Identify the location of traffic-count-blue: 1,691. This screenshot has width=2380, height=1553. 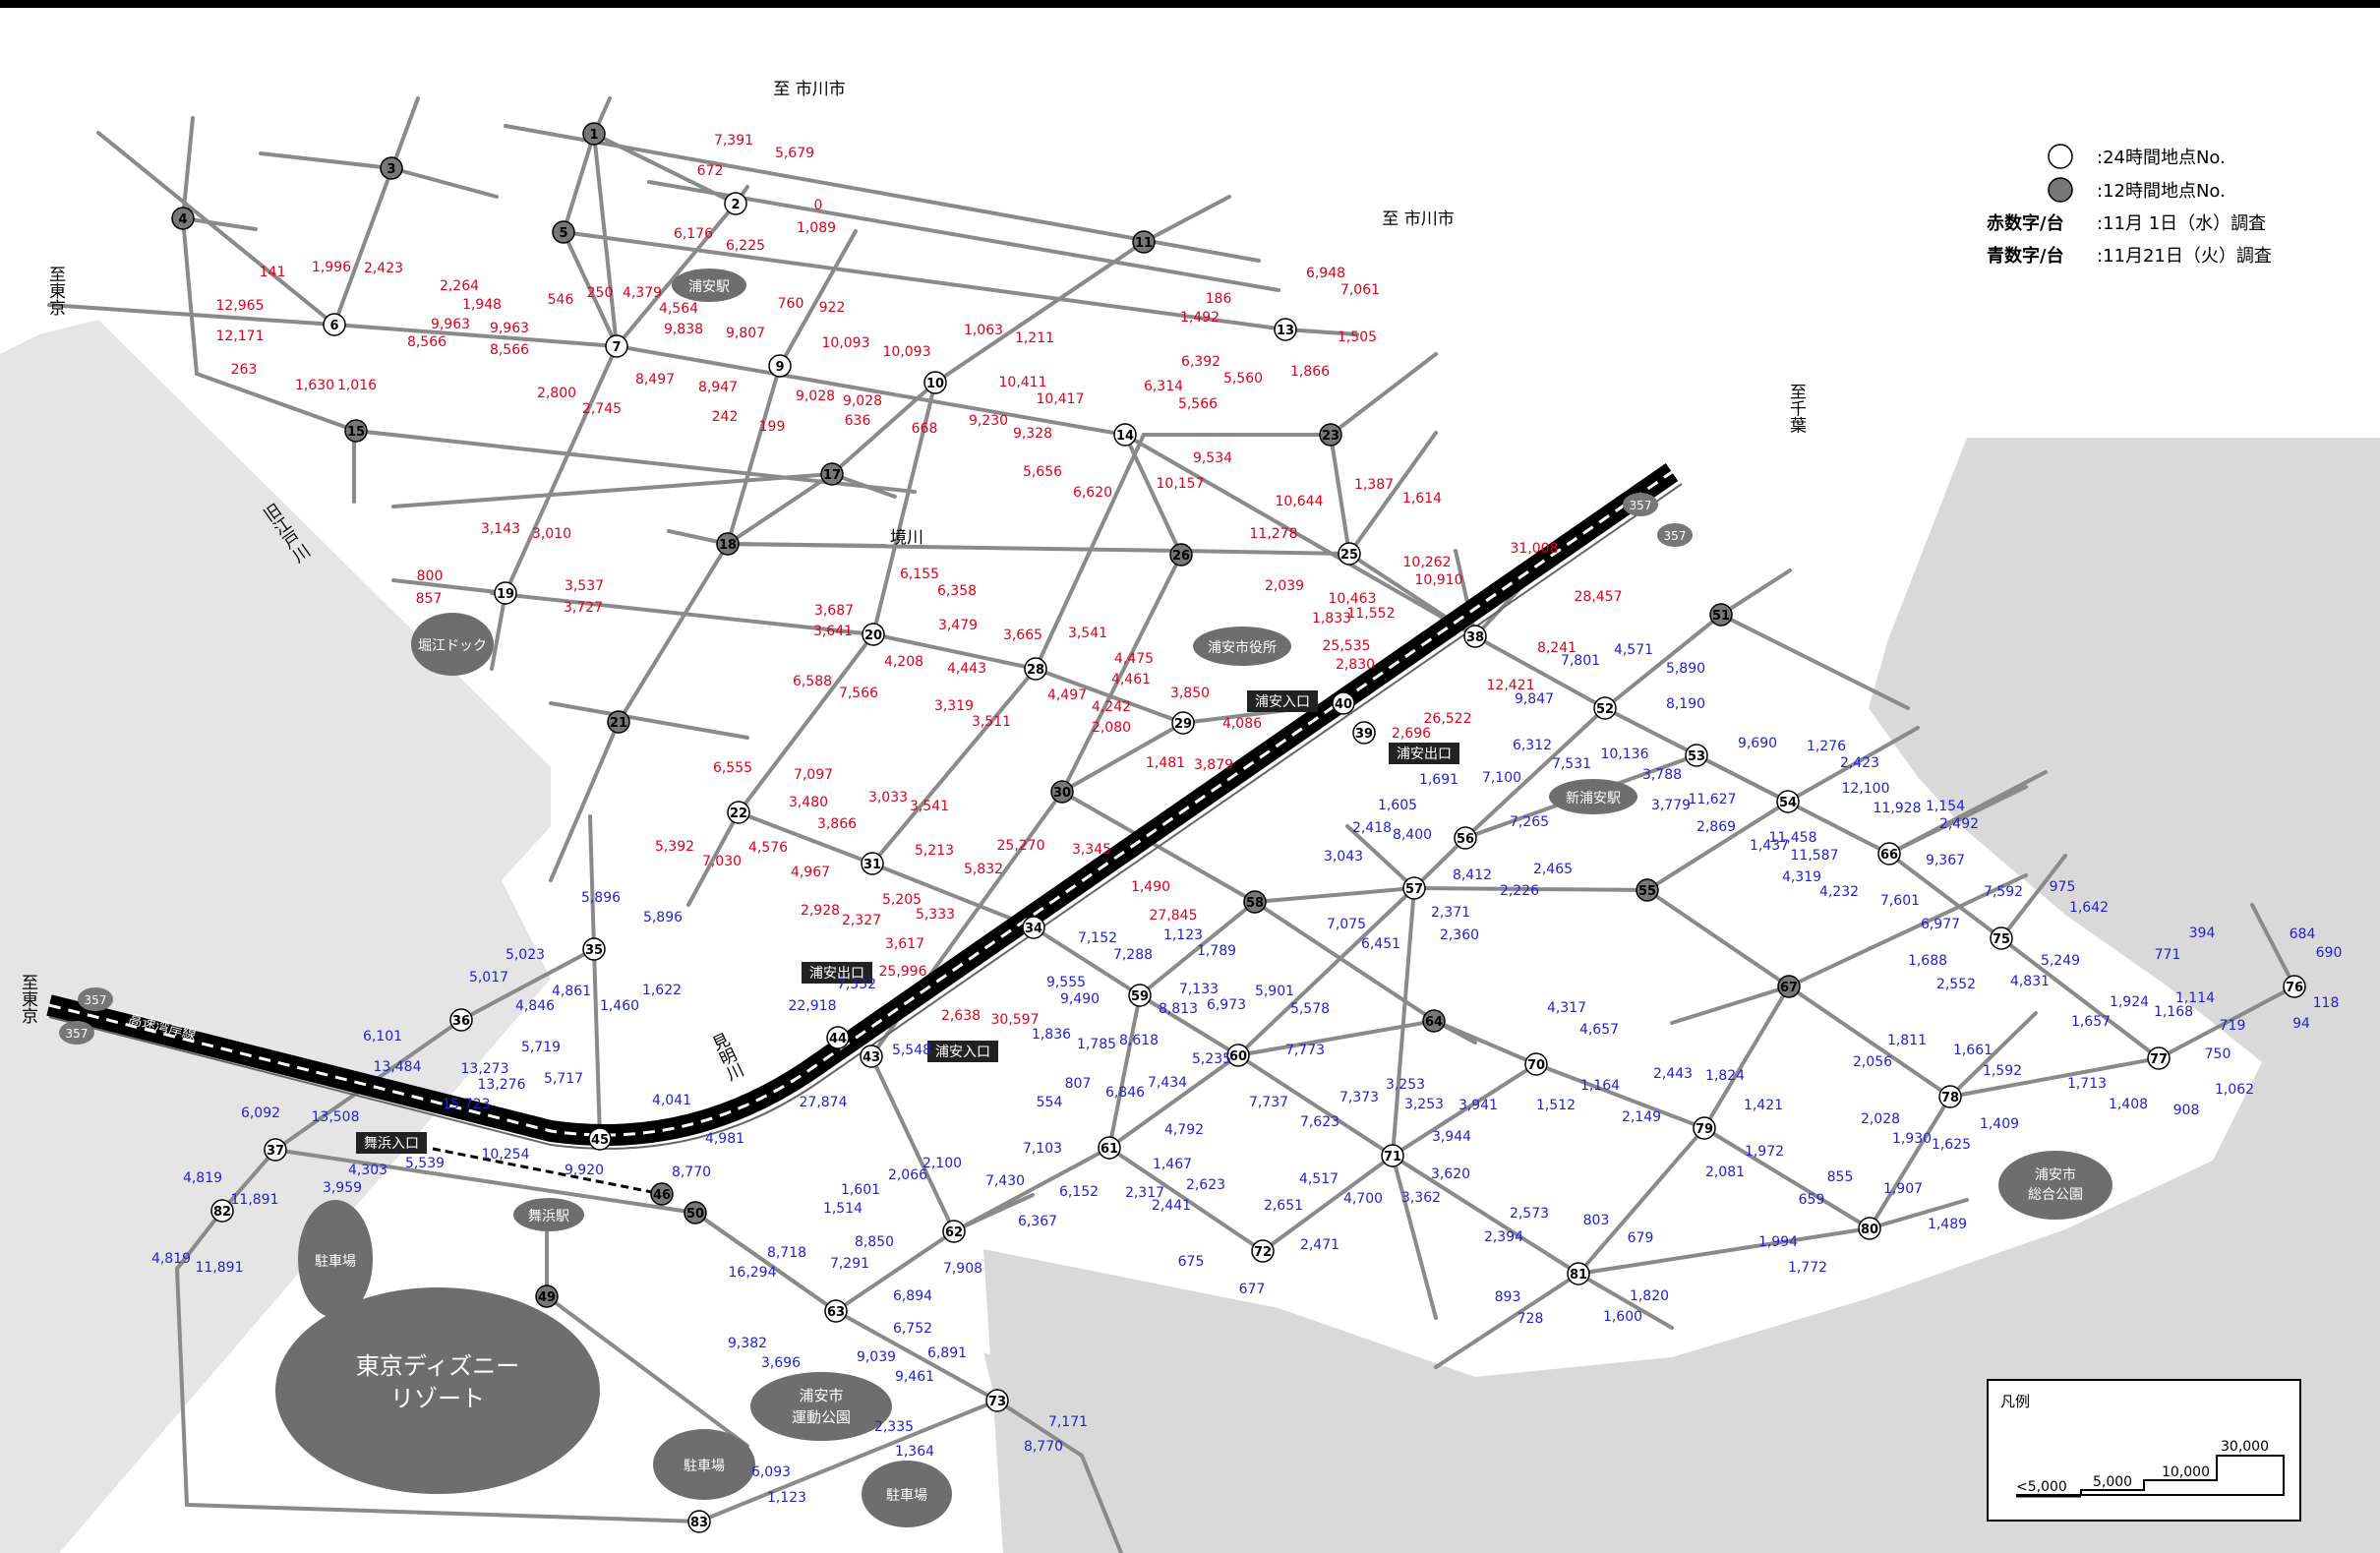
(1438, 780).